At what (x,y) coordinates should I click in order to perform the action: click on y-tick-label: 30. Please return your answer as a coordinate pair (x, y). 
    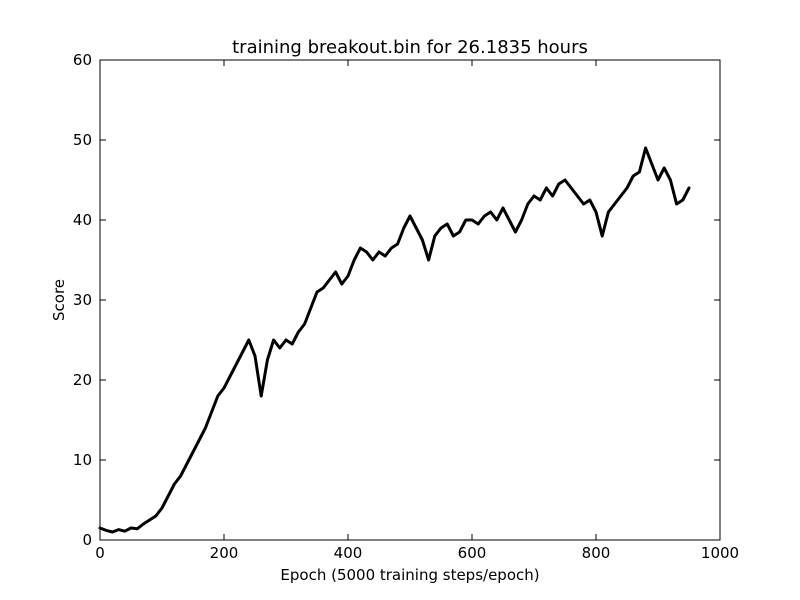
    Looking at the image, I should click on (82, 300).